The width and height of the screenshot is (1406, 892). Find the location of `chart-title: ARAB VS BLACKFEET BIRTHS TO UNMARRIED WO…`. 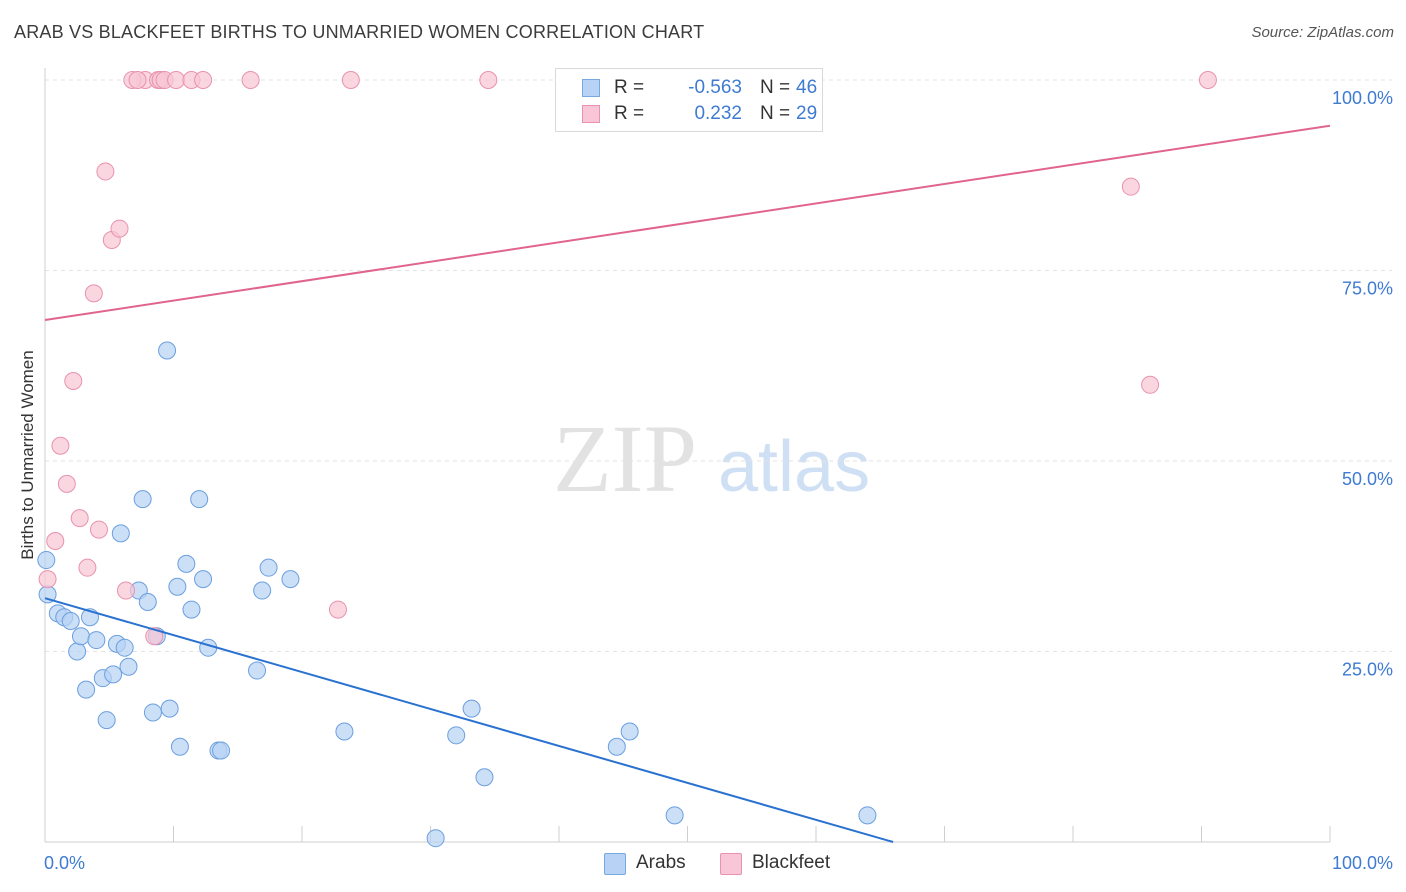

chart-title: ARAB VS BLACKFEET BIRTHS TO UNMARRIED WO… is located at coordinates (359, 32).